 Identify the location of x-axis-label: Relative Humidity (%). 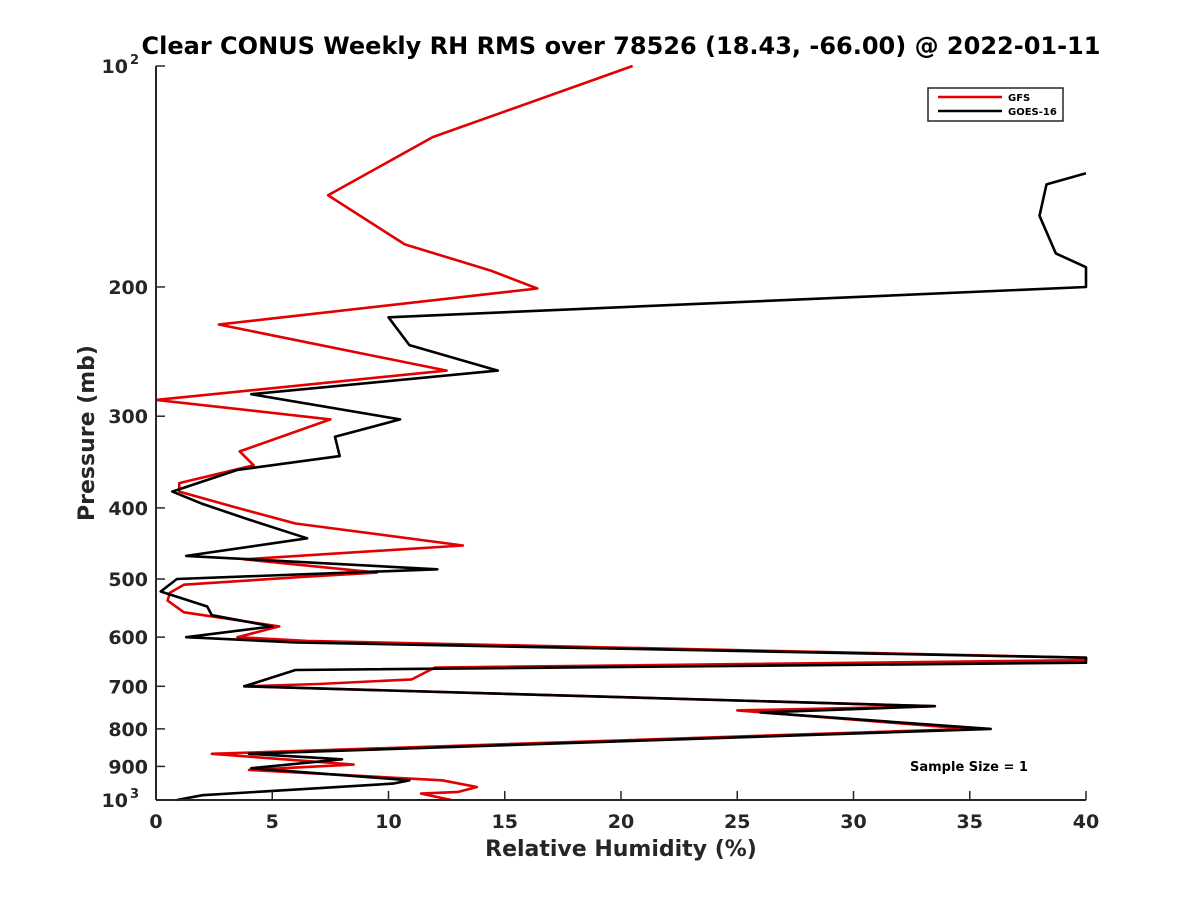
(621, 849).